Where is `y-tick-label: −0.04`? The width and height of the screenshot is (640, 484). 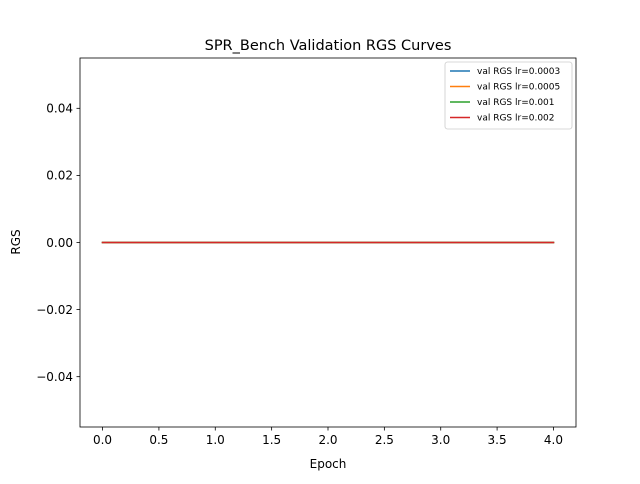 y-tick-label: −0.04 is located at coordinates (54, 377).